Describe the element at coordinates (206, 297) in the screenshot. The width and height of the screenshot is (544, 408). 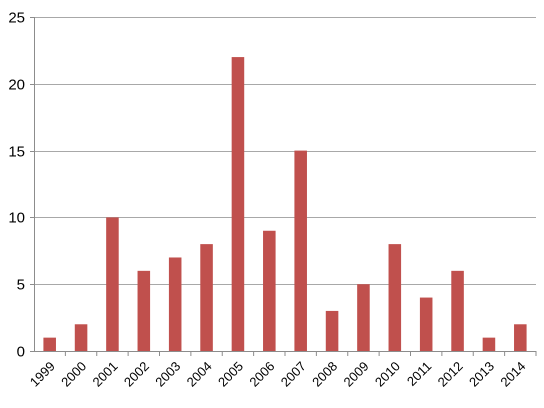
I see `bar-2004` at that location.